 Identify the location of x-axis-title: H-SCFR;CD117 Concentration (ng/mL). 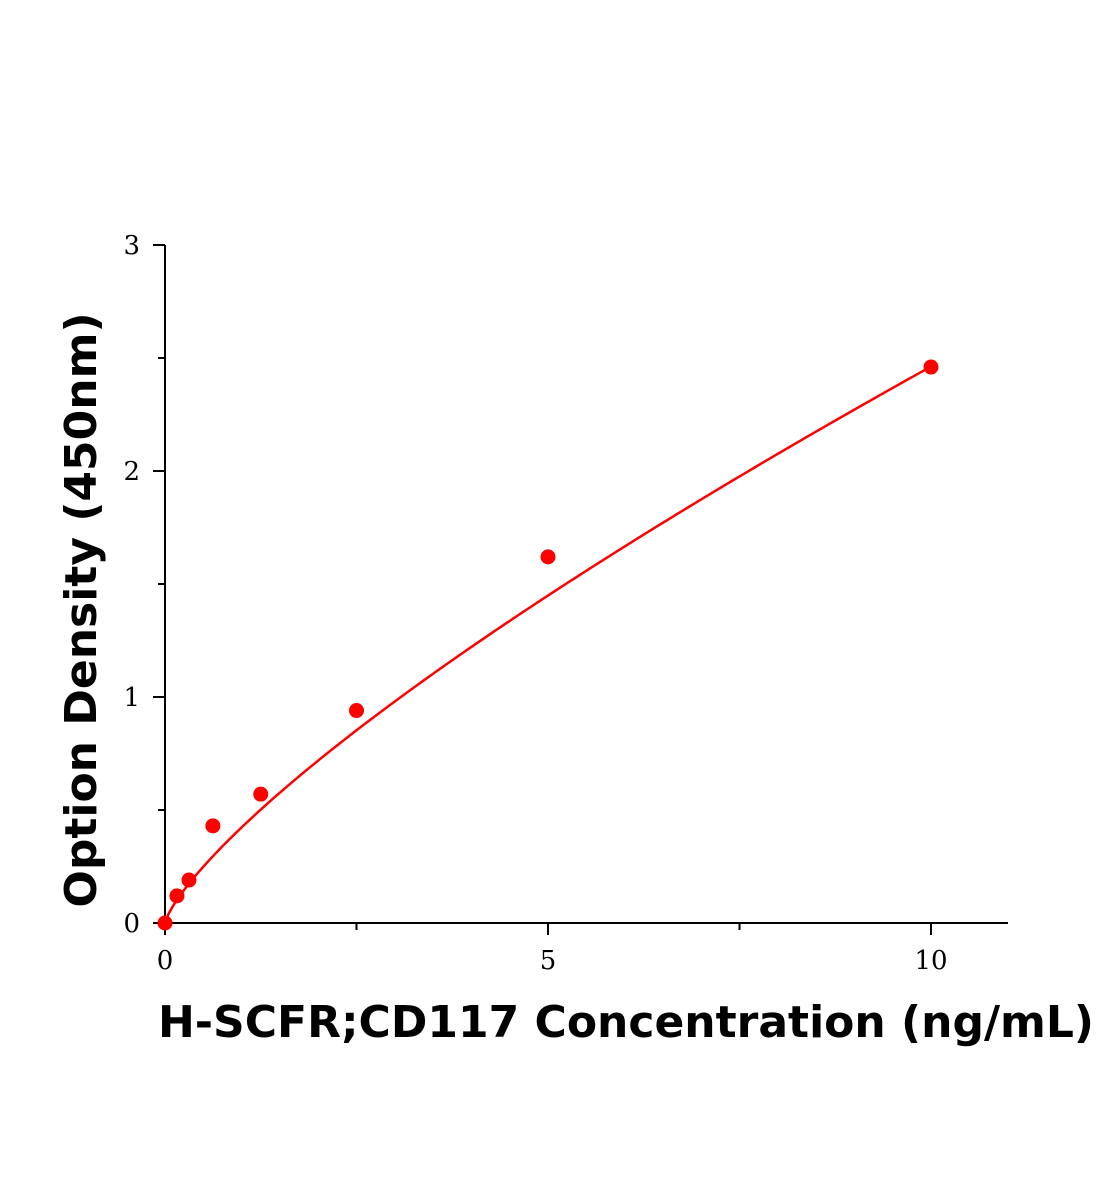
(626, 1022).